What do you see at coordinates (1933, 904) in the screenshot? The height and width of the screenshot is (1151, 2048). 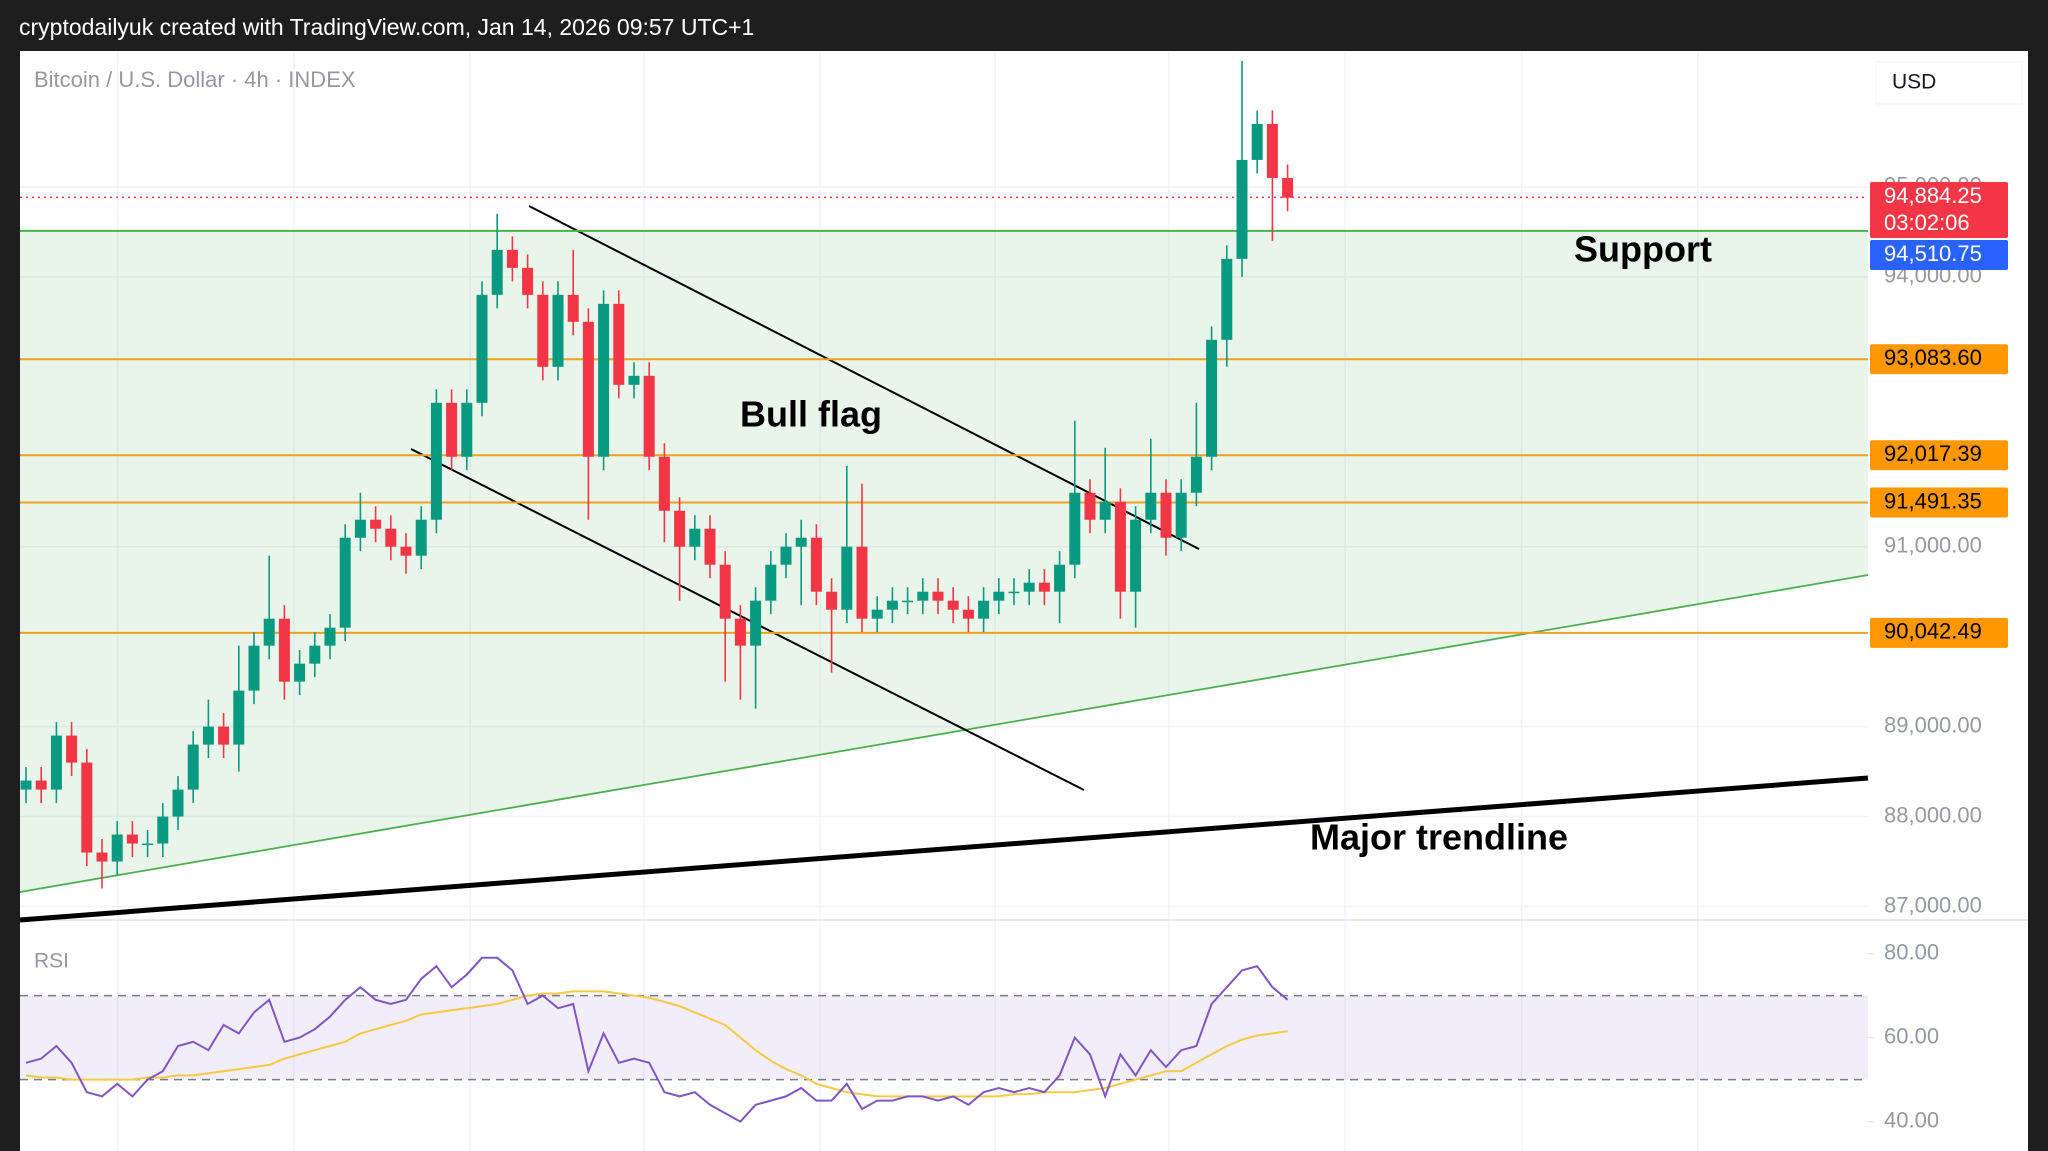 I see `y-tick-label: 87,000.00` at bounding box center [1933, 904].